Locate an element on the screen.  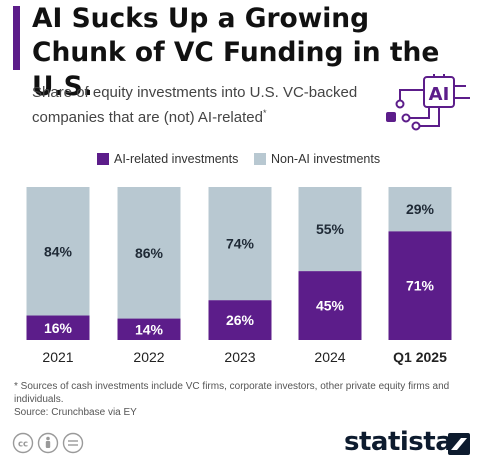
x-tick-label: 2021 is located at coordinates (57, 357).